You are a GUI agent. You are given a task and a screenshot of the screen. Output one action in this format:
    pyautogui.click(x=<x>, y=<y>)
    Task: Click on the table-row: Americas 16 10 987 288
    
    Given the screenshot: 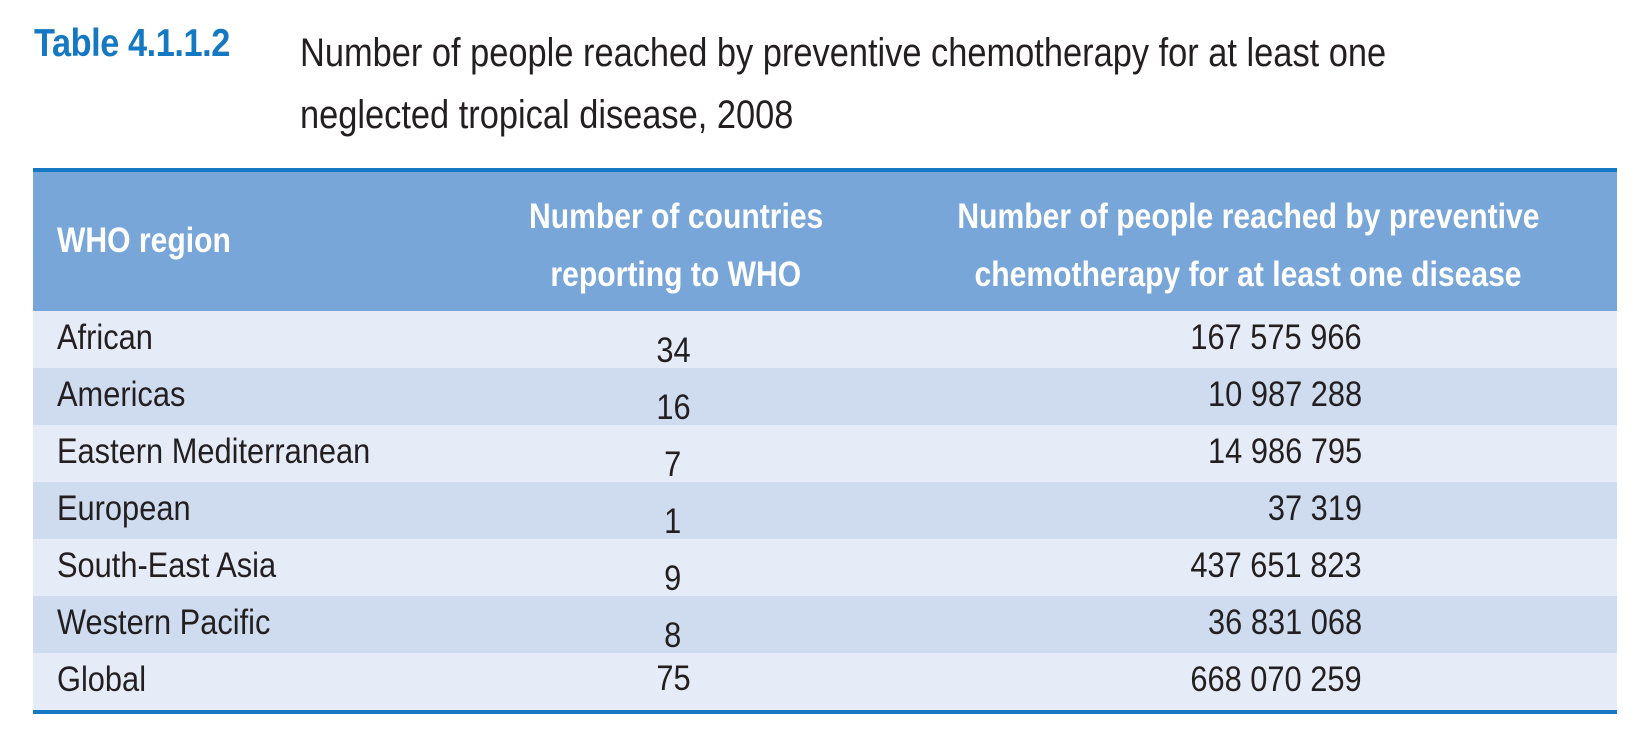 What is the action you would take?
    pyautogui.click(x=825, y=397)
    